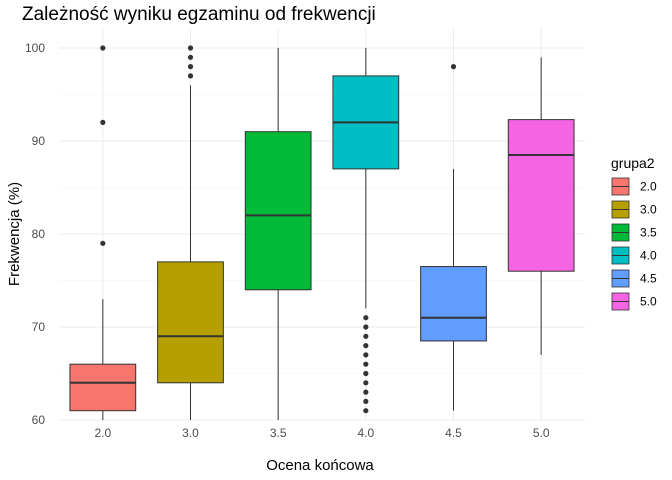  Describe the element at coordinates (648, 233) in the screenshot. I see `legend-label: 3.5` at that location.